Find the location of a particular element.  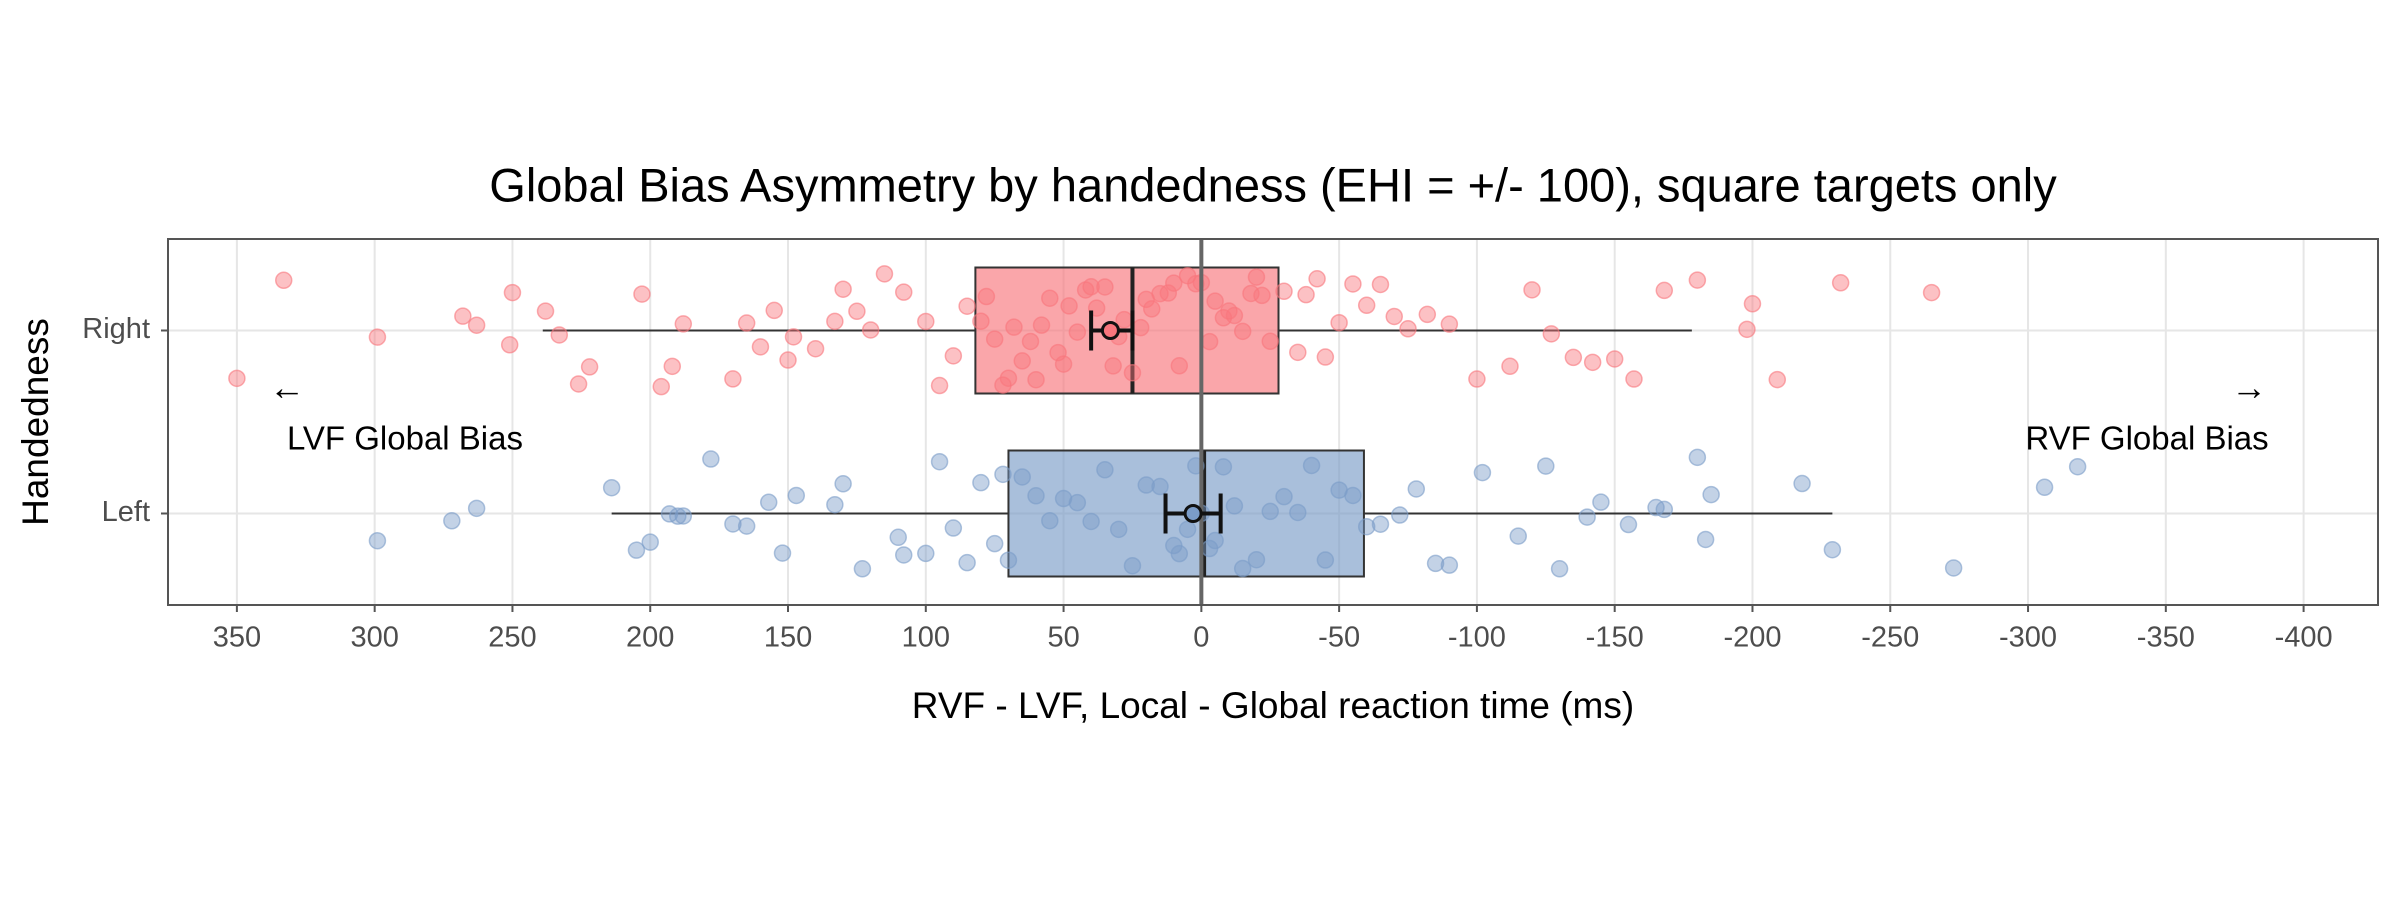

x-tick-label: 100 is located at coordinates (926, 638).